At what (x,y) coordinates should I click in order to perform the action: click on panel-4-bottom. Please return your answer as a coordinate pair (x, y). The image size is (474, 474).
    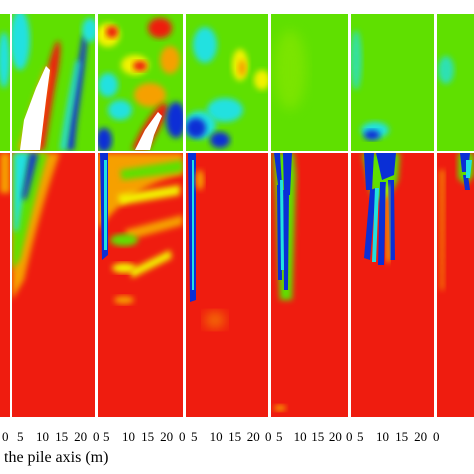
    Looking at the image, I should click on (309, 285).